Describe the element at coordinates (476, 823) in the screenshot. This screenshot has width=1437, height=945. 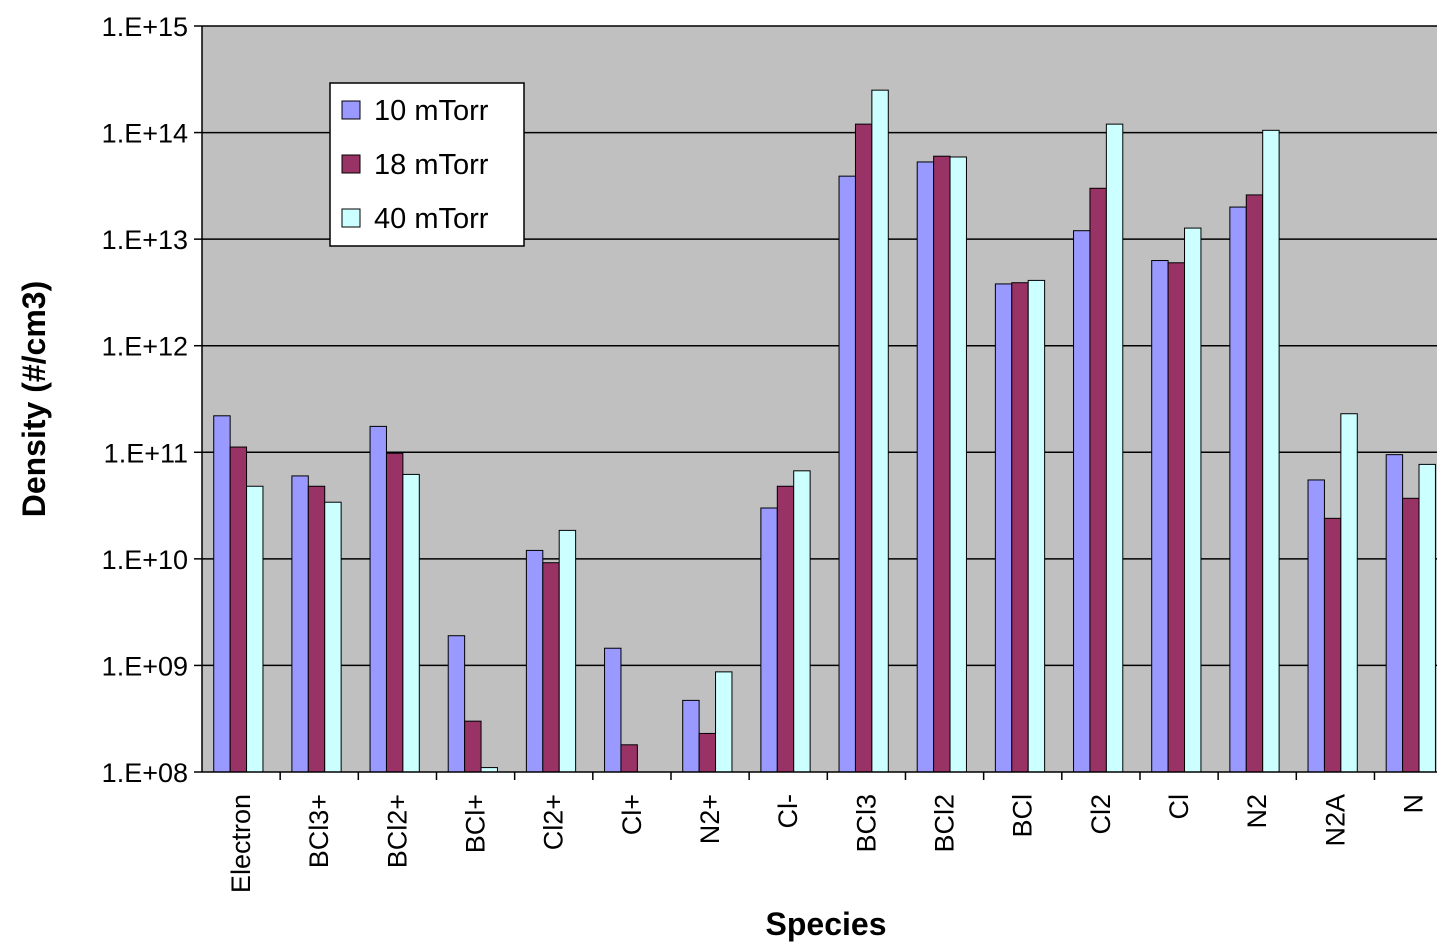
I see `x-tick-label: BCl+` at that location.